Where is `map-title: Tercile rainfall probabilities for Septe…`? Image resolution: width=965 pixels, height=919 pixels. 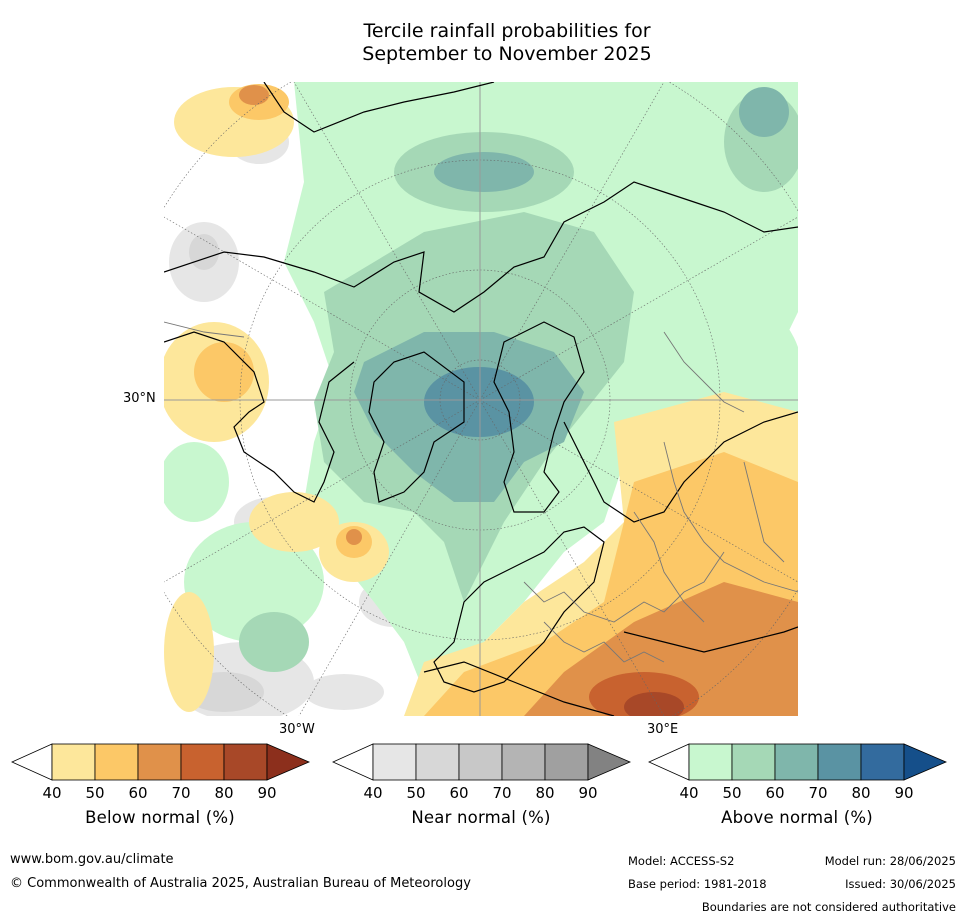
map-title: Tercile rainfall probabilities for Septe… is located at coordinates (482, 43).